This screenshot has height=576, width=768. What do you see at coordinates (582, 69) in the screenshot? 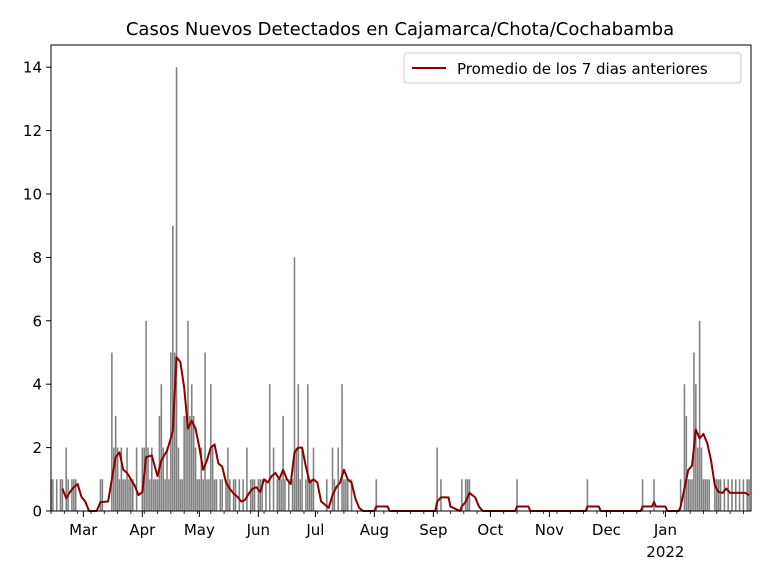
I see `legend-label: Promedio de los 7 dias anteriores` at bounding box center [582, 69].